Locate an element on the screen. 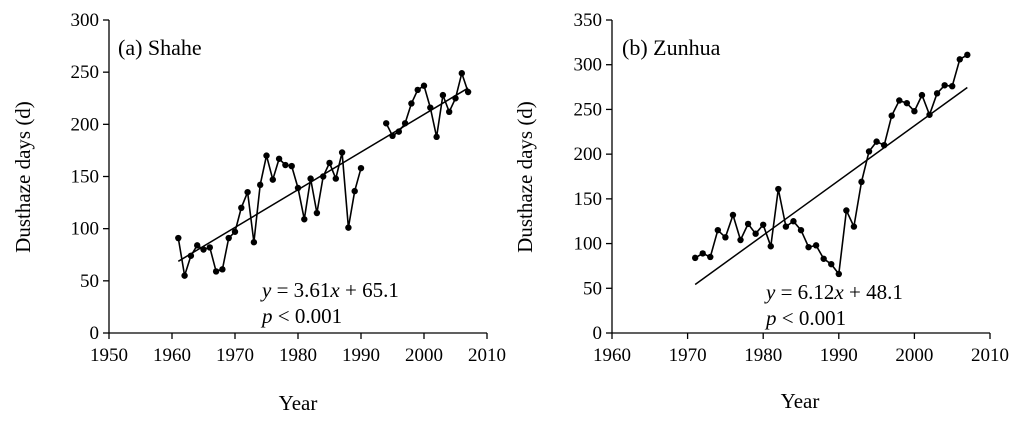  y-tick-label-shahe: 100 is located at coordinates (85, 229).